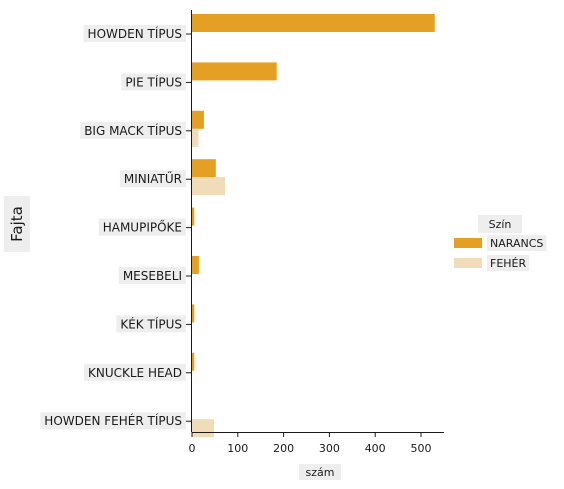 The image size is (564, 489). Describe the element at coordinates (310, 443) in the screenshot. I see `x-ticks: 0 100 200 300 400 500` at that location.